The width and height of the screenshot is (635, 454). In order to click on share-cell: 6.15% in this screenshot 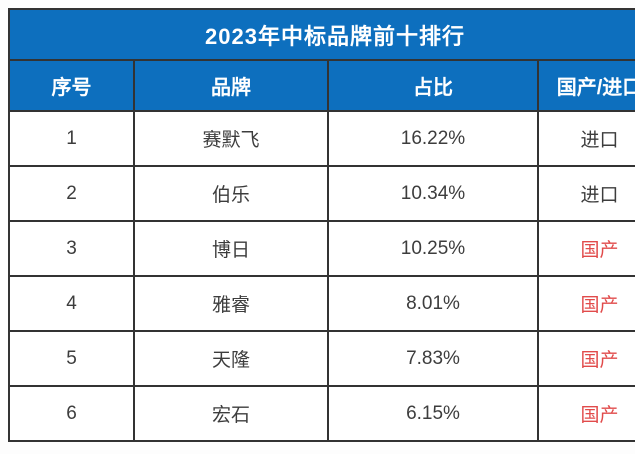, I will do `click(433, 413)`.